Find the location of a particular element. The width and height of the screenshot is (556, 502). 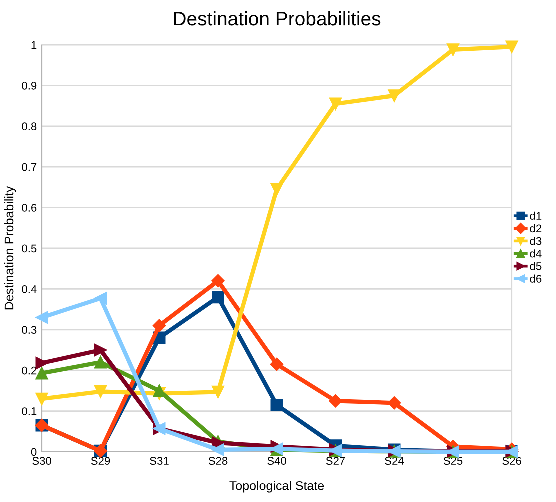

x-tick-label: S40 is located at coordinates (277, 461).